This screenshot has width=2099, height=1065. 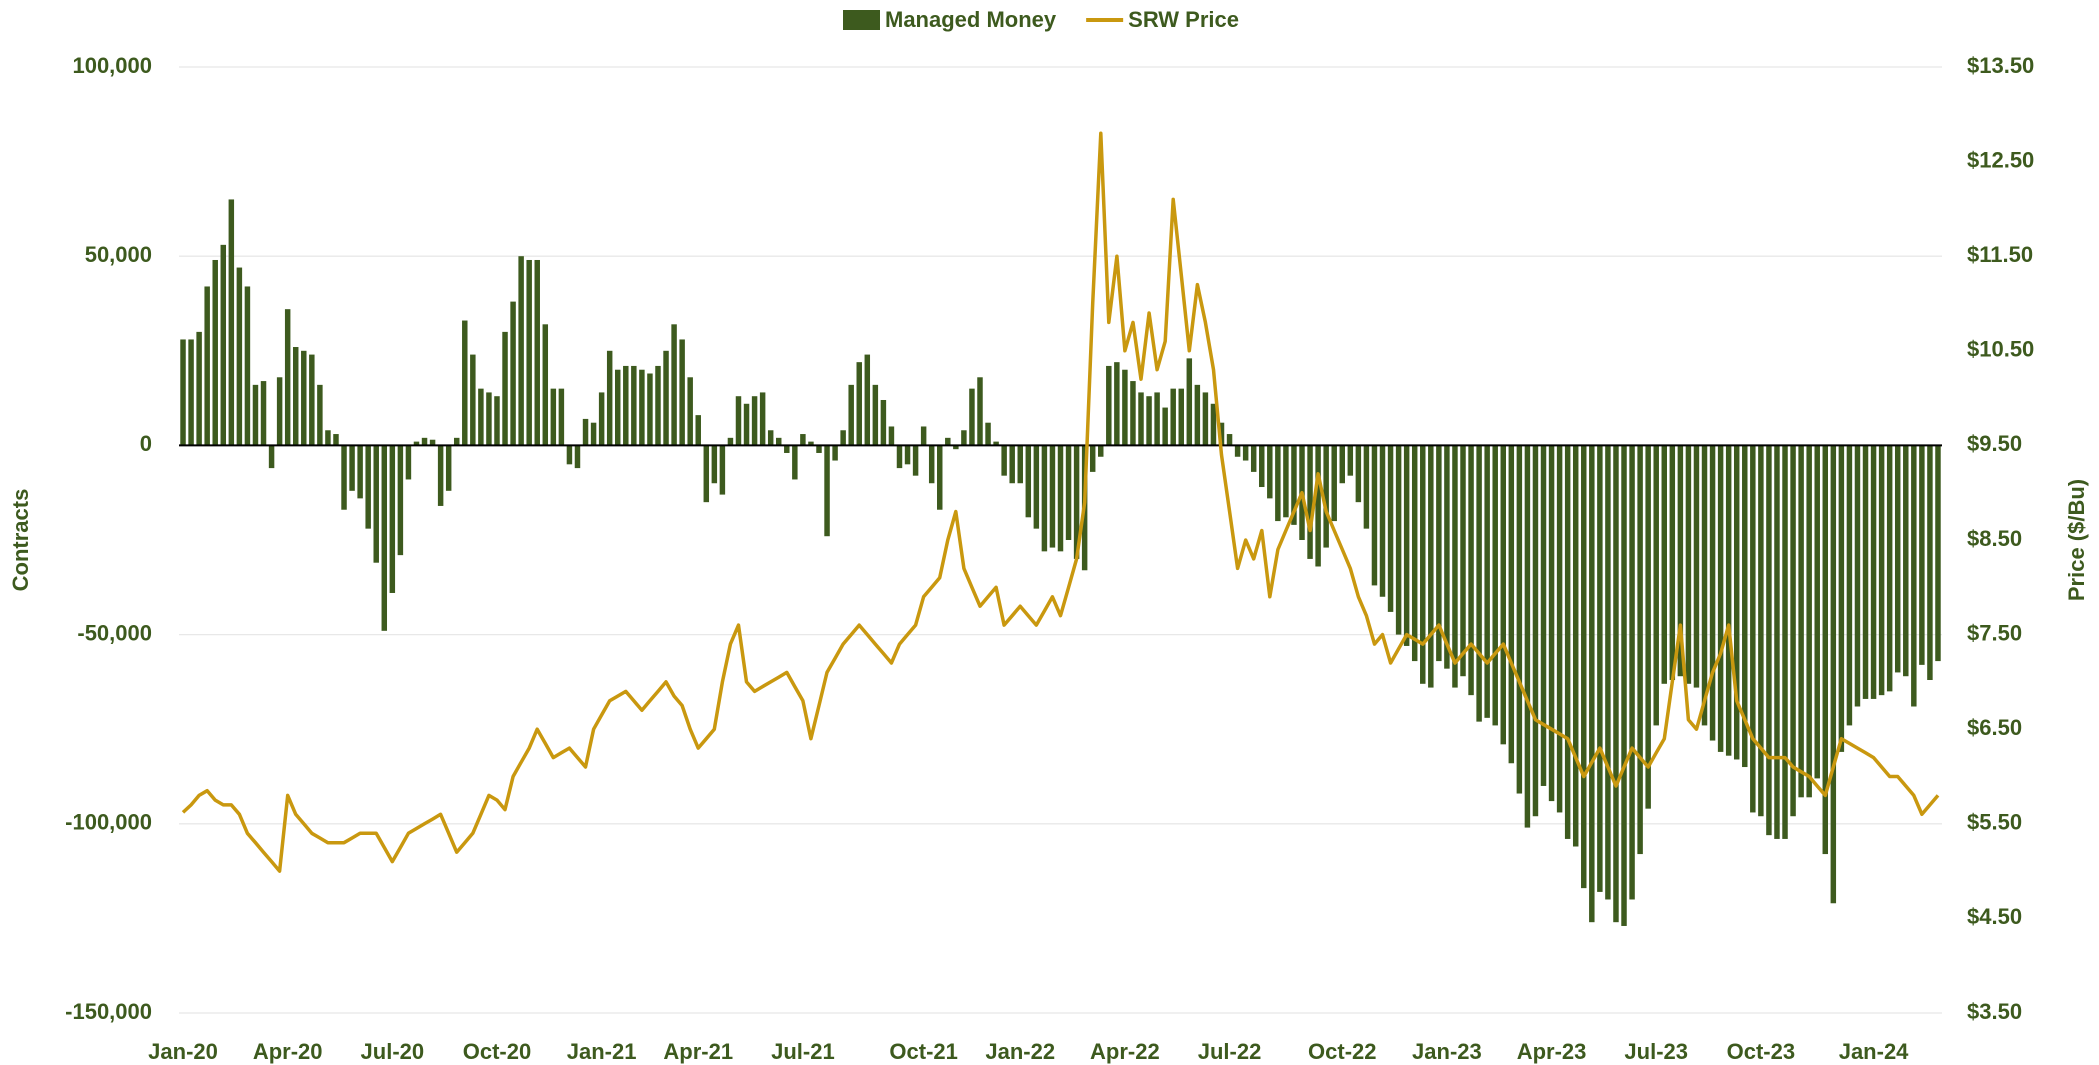 What do you see at coordinates (1125, 1051) in the screenshot?
I see `x-tick-label: Apr-22` at bounding box center [1125, 1051].